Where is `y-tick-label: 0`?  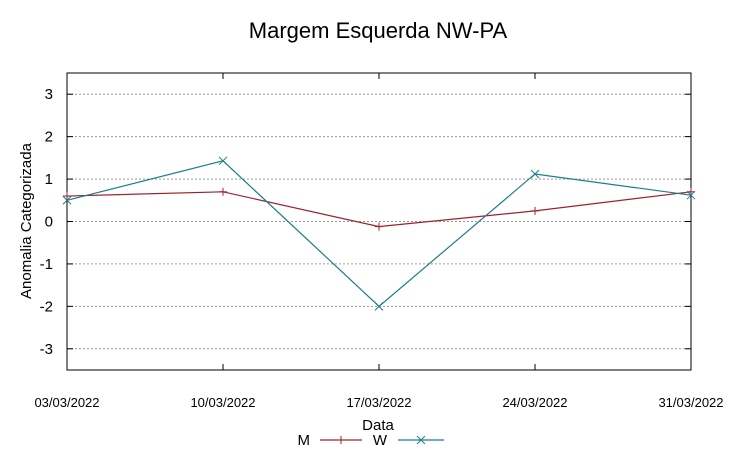 y-tick-label: 0 is located at coordinates (49, 222).